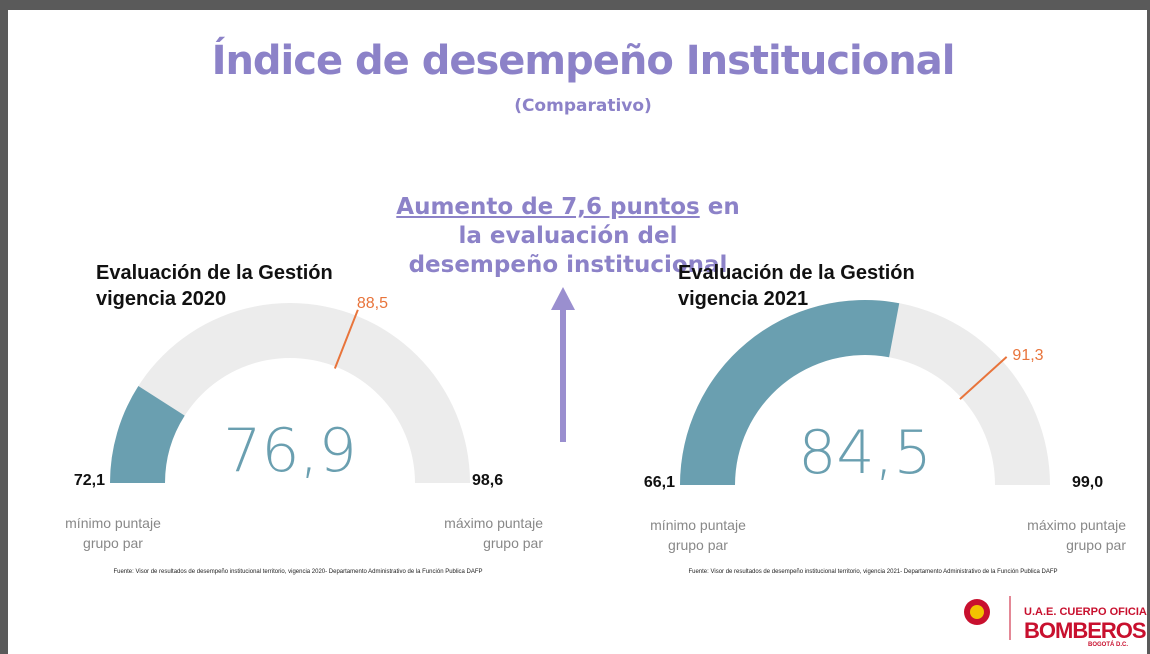  Describe the element at coordinates (89, 480) in the screenshot. I see `min-label: 72,1` at that location.